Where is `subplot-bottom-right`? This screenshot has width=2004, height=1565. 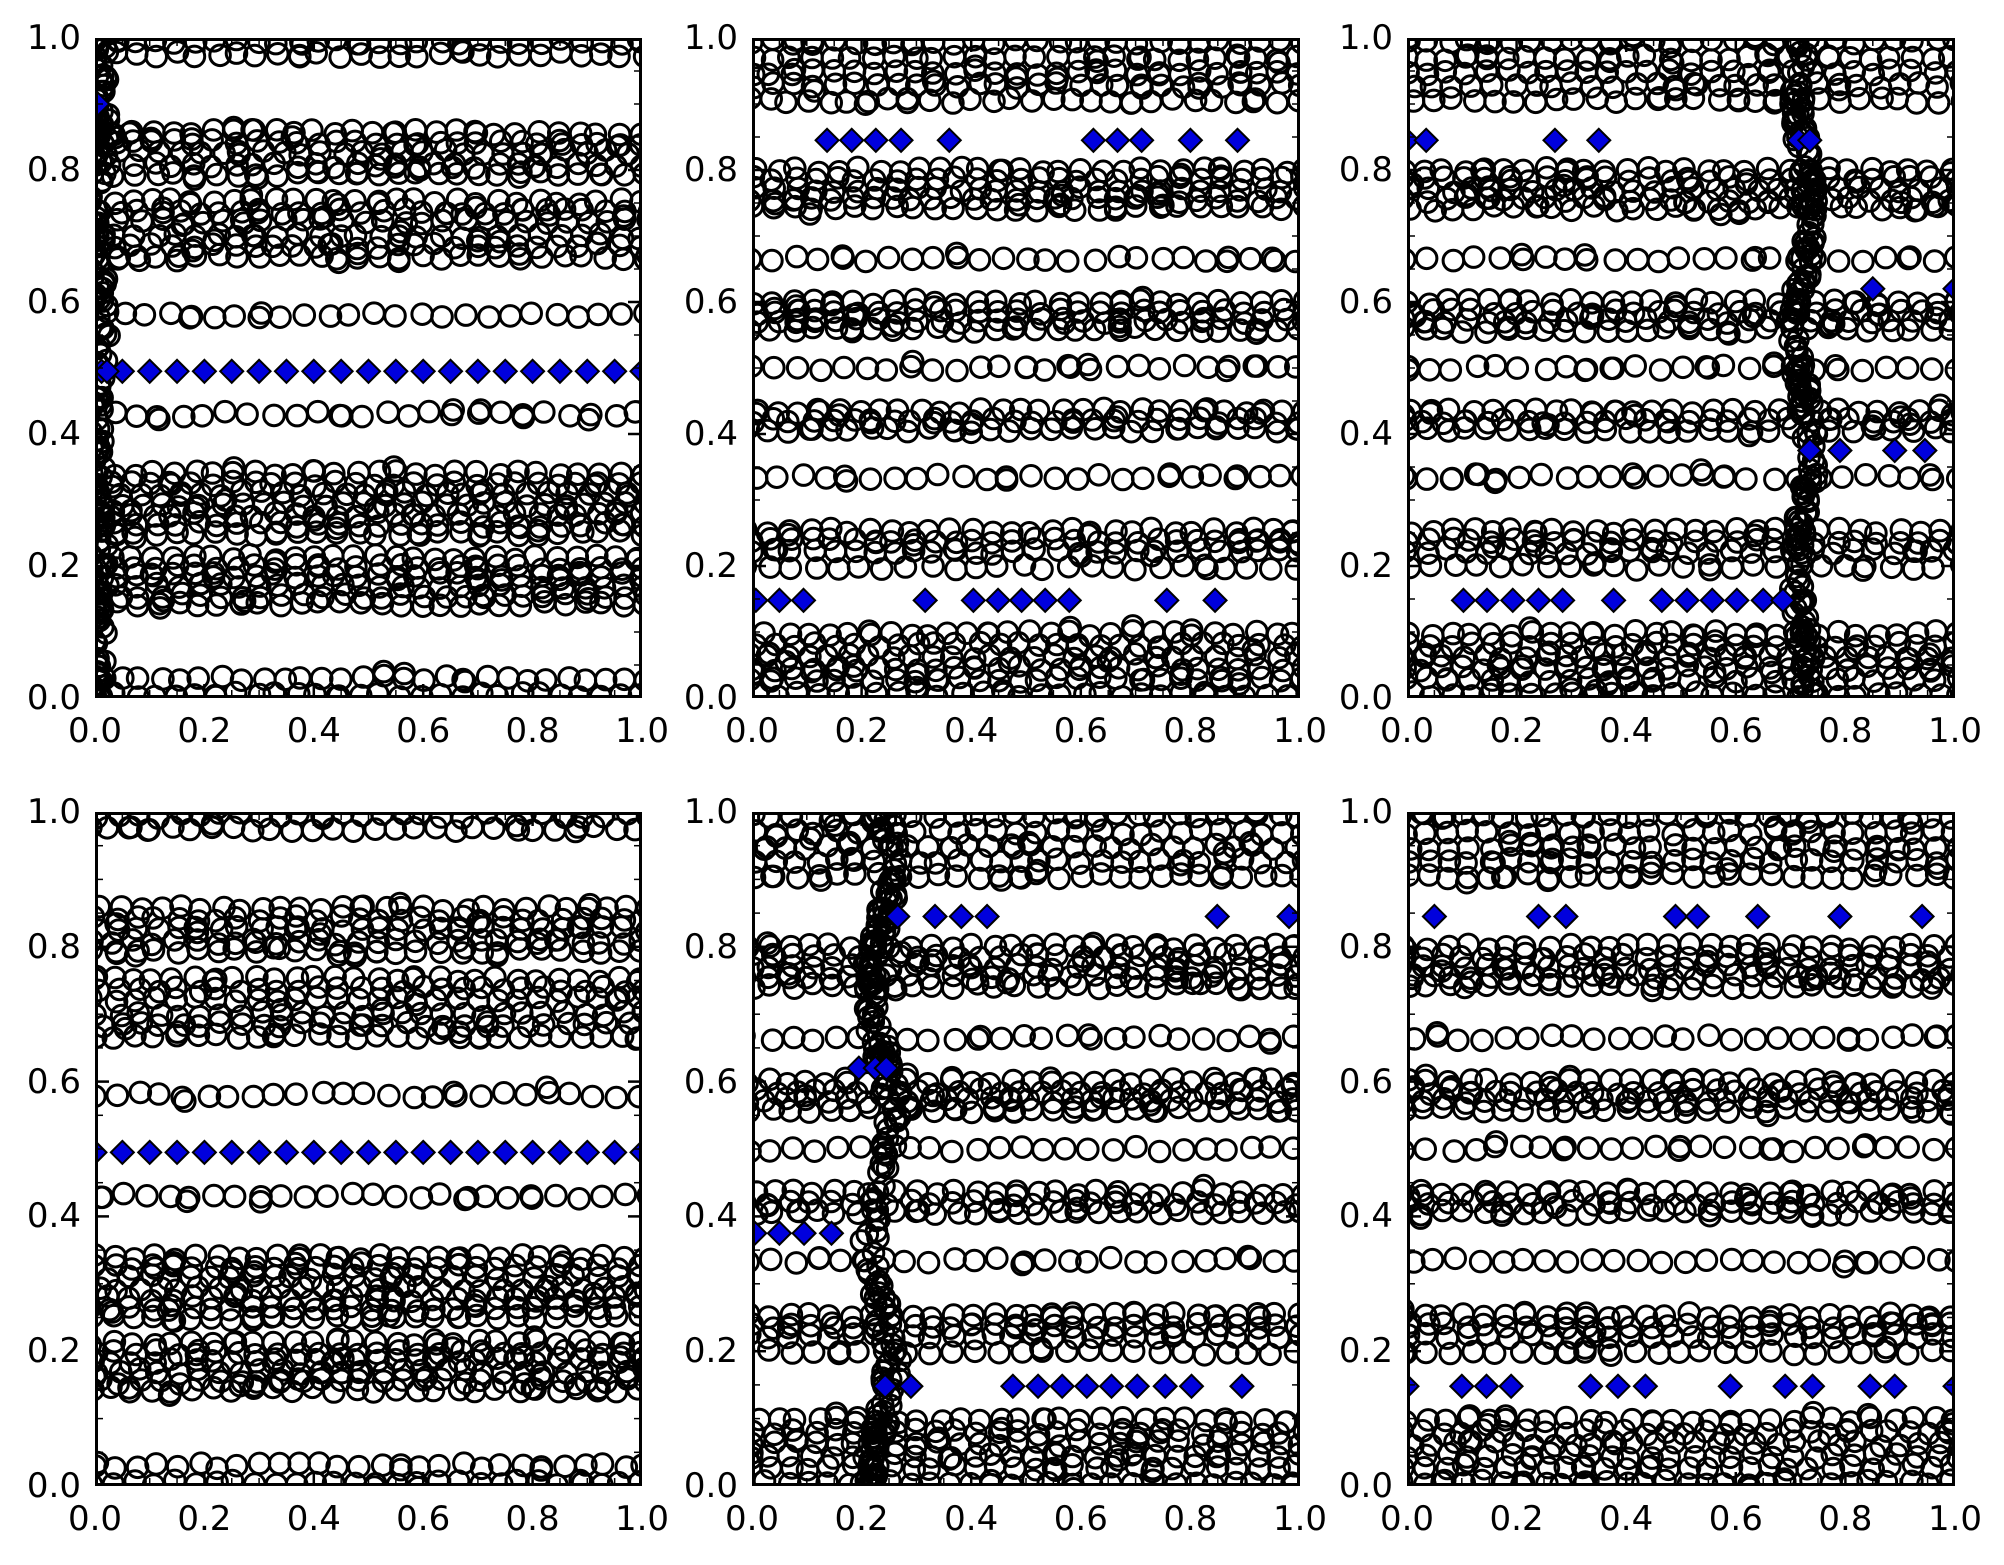
subplot-bottom-right is located at coordinates (1681, 1149).